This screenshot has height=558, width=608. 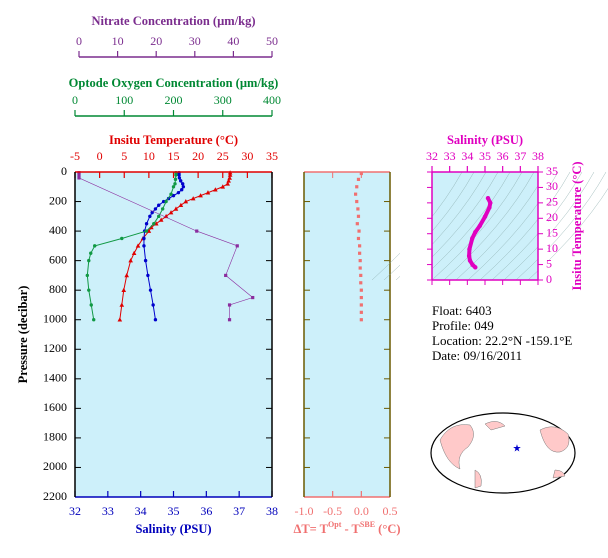 I want to click on x-tick-label: 15, so click(x=174, y=156).